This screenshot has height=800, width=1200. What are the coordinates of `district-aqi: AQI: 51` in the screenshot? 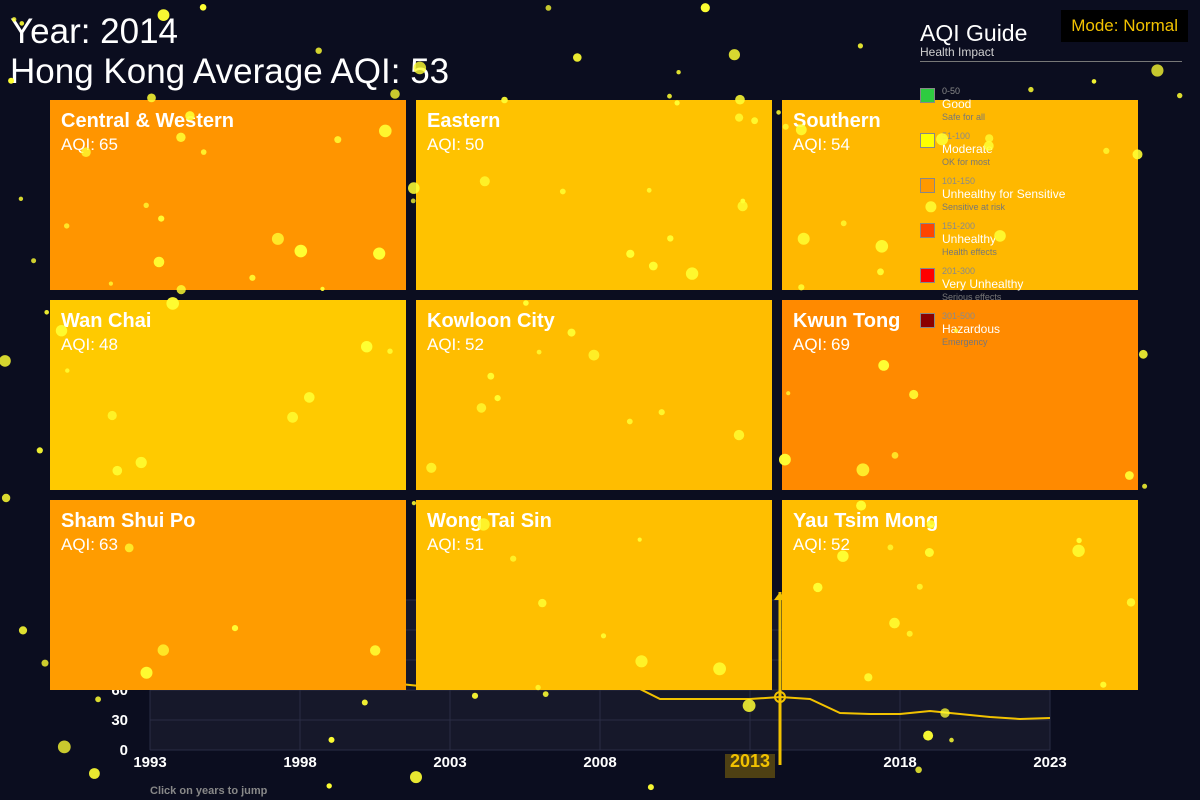 It's located at (455, 544).